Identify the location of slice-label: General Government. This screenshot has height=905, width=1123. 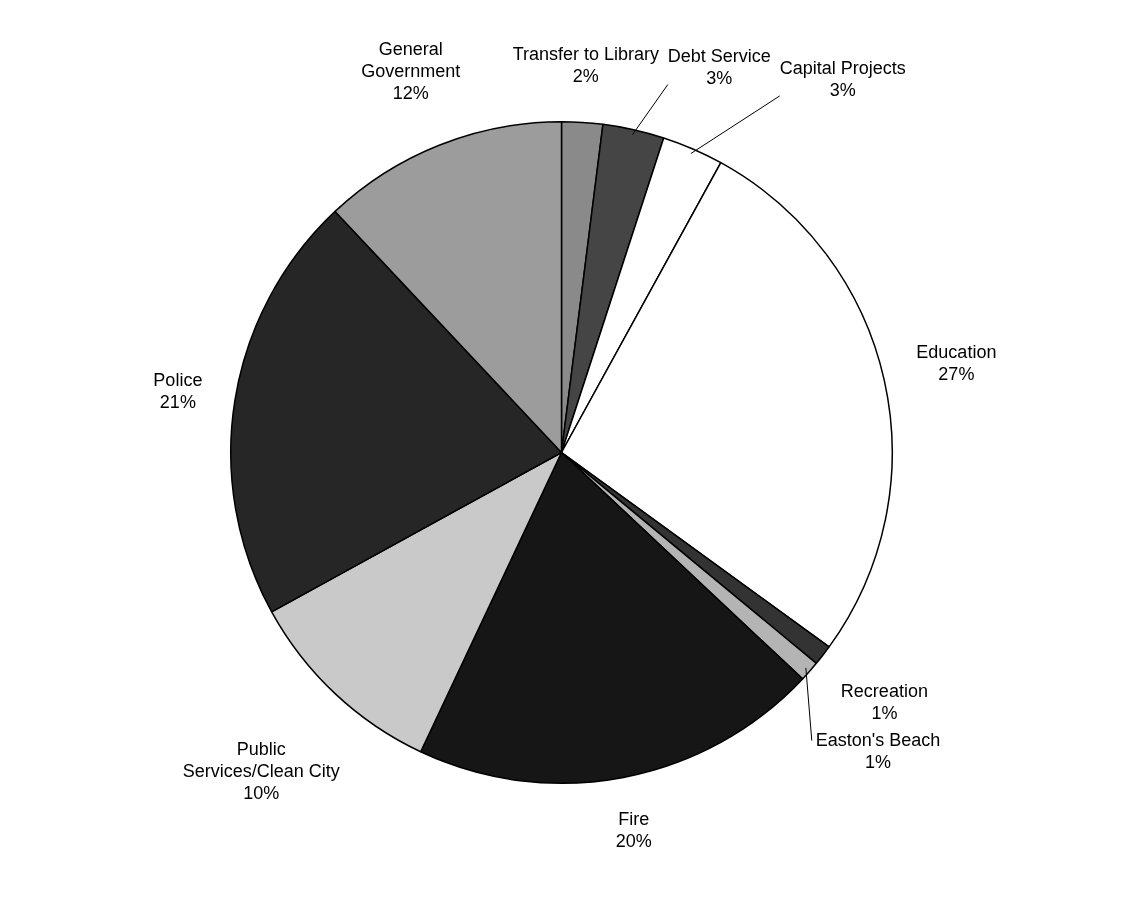
(411, 59).